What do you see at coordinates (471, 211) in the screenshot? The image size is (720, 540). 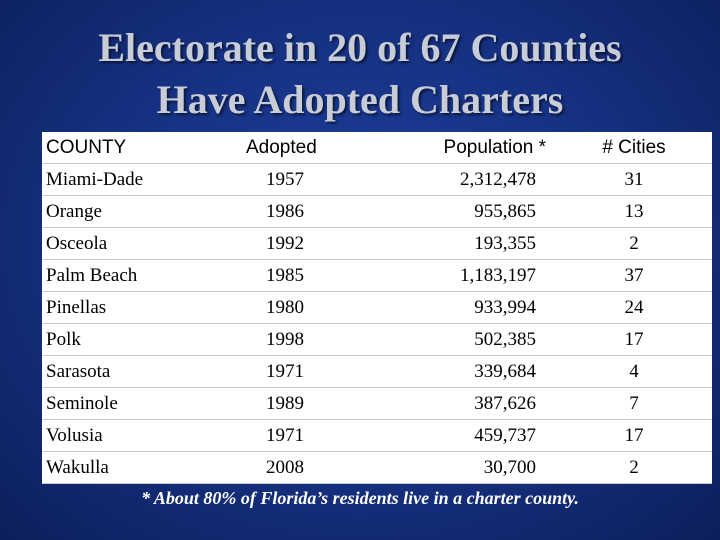 I see `population-cell: 955,865` at bounding box center [471, 211].